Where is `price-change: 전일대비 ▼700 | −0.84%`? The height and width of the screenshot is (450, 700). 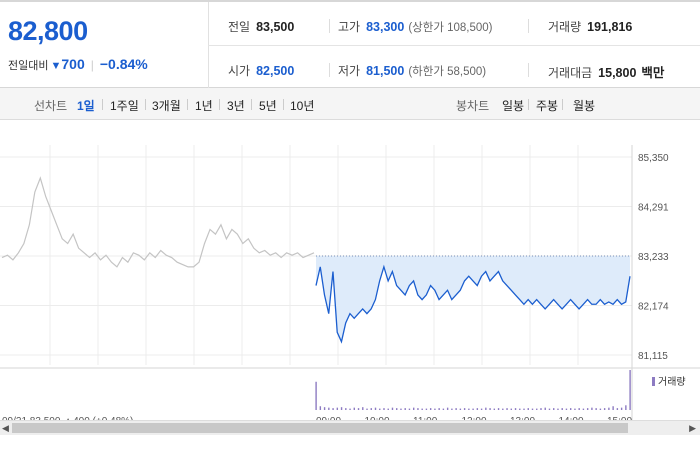 price-change: 전일대비 ▼700 | −0.84% is located at coordinates (78, 64).